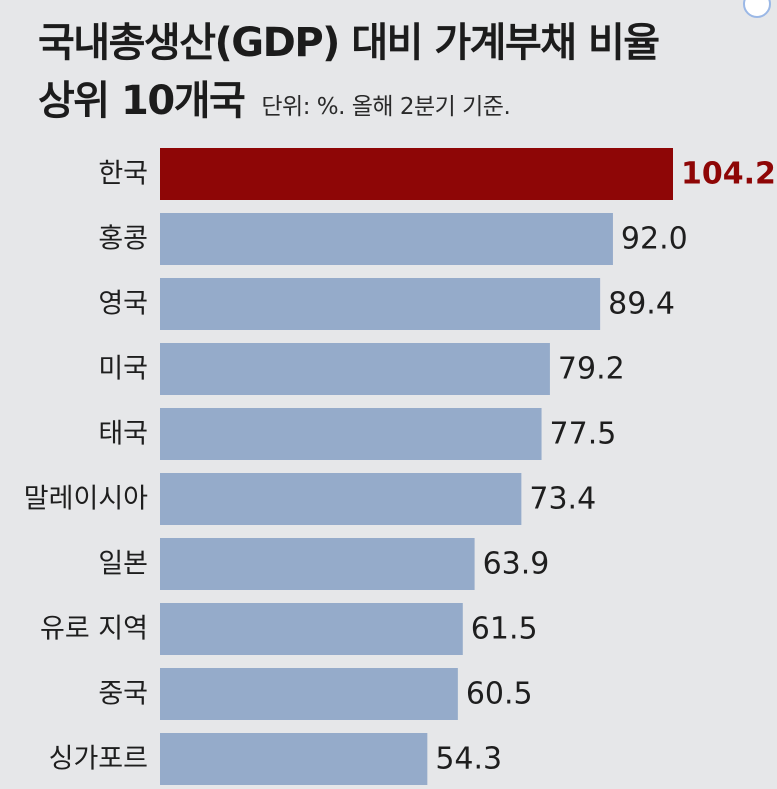 This screenshot has height=789, width=777. What do you see at coordinates (142, 101) in the screenshot?
I see `chart-title-line2: 상위 10개국` at bounding box center [142, 101].